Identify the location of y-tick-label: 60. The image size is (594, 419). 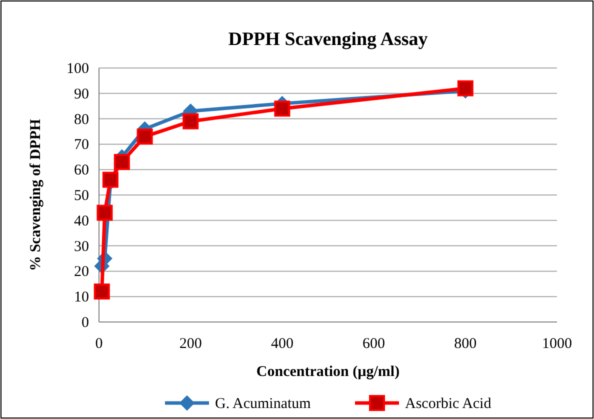
(81, 170).